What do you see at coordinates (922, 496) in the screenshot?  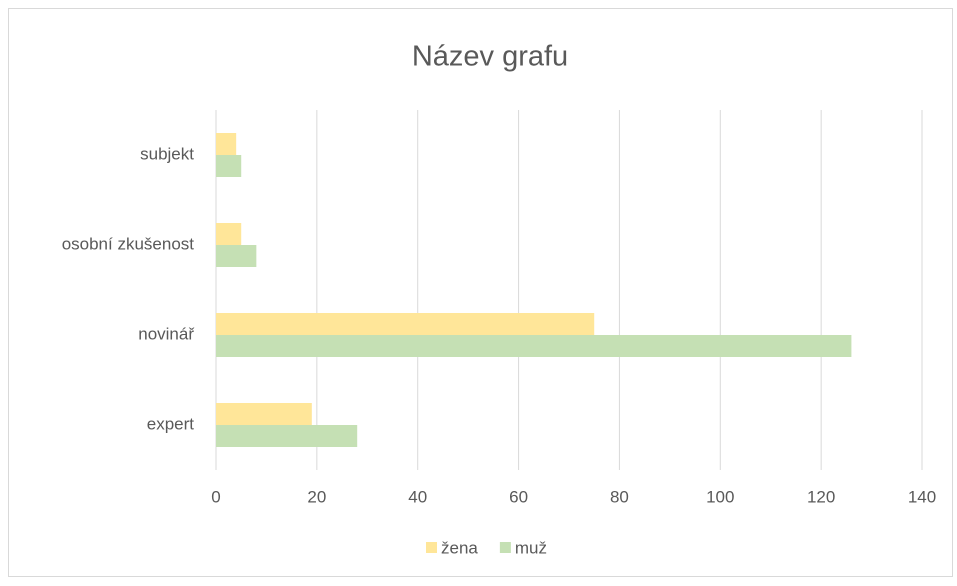 I see `x-tick-label: 140` at bounding box center [922, 496].